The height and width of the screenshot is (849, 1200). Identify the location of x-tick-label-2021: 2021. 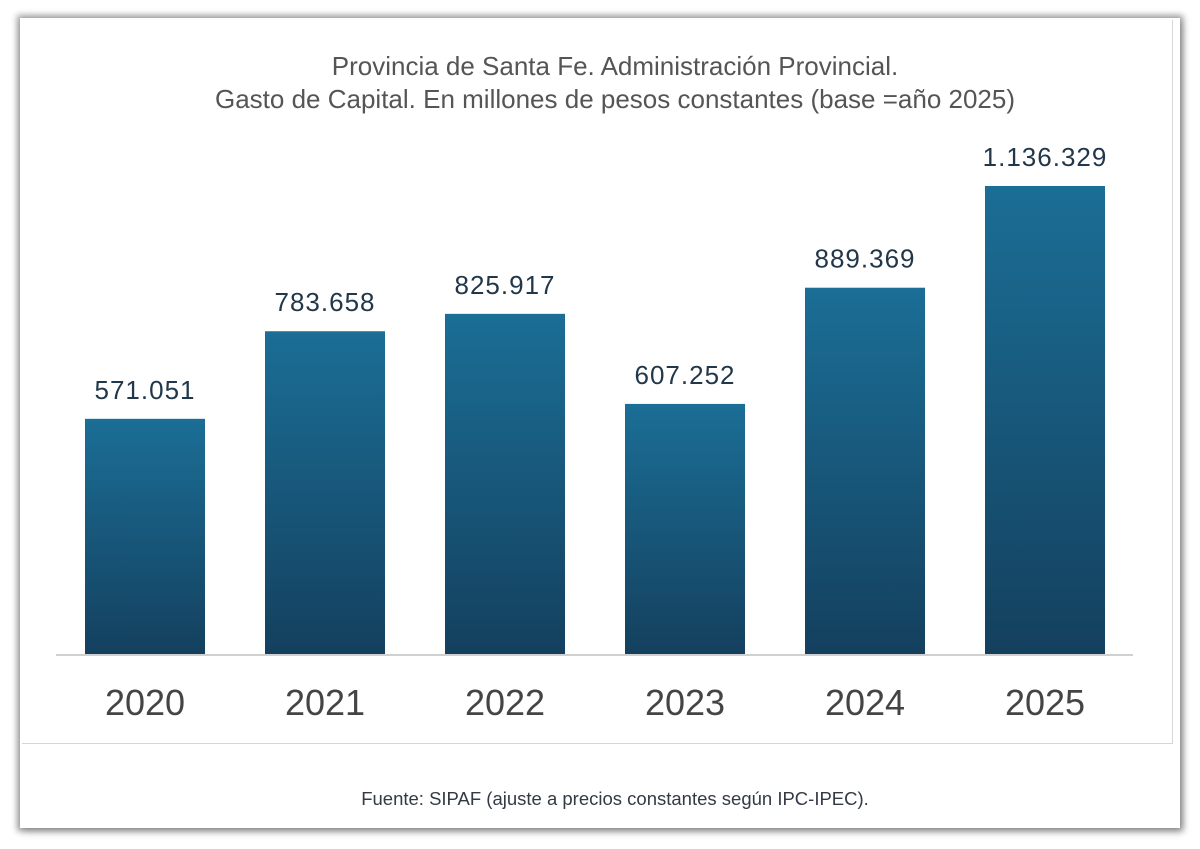
(325, 702).